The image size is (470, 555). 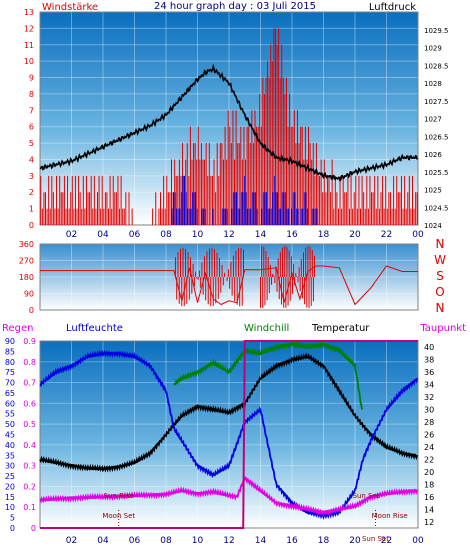 I want to click on pressure-tick-label: 1025, so click(x=433, y=191).